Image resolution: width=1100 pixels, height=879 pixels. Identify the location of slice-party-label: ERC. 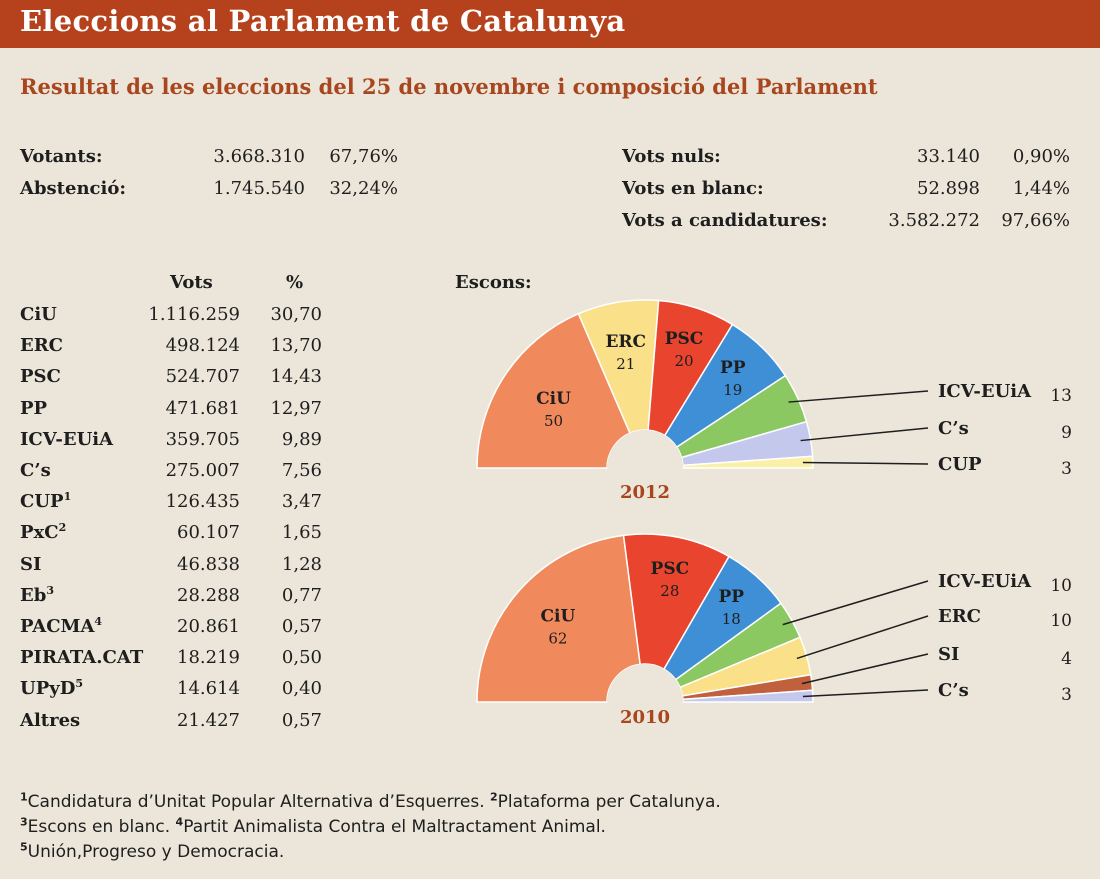
(625, 342).